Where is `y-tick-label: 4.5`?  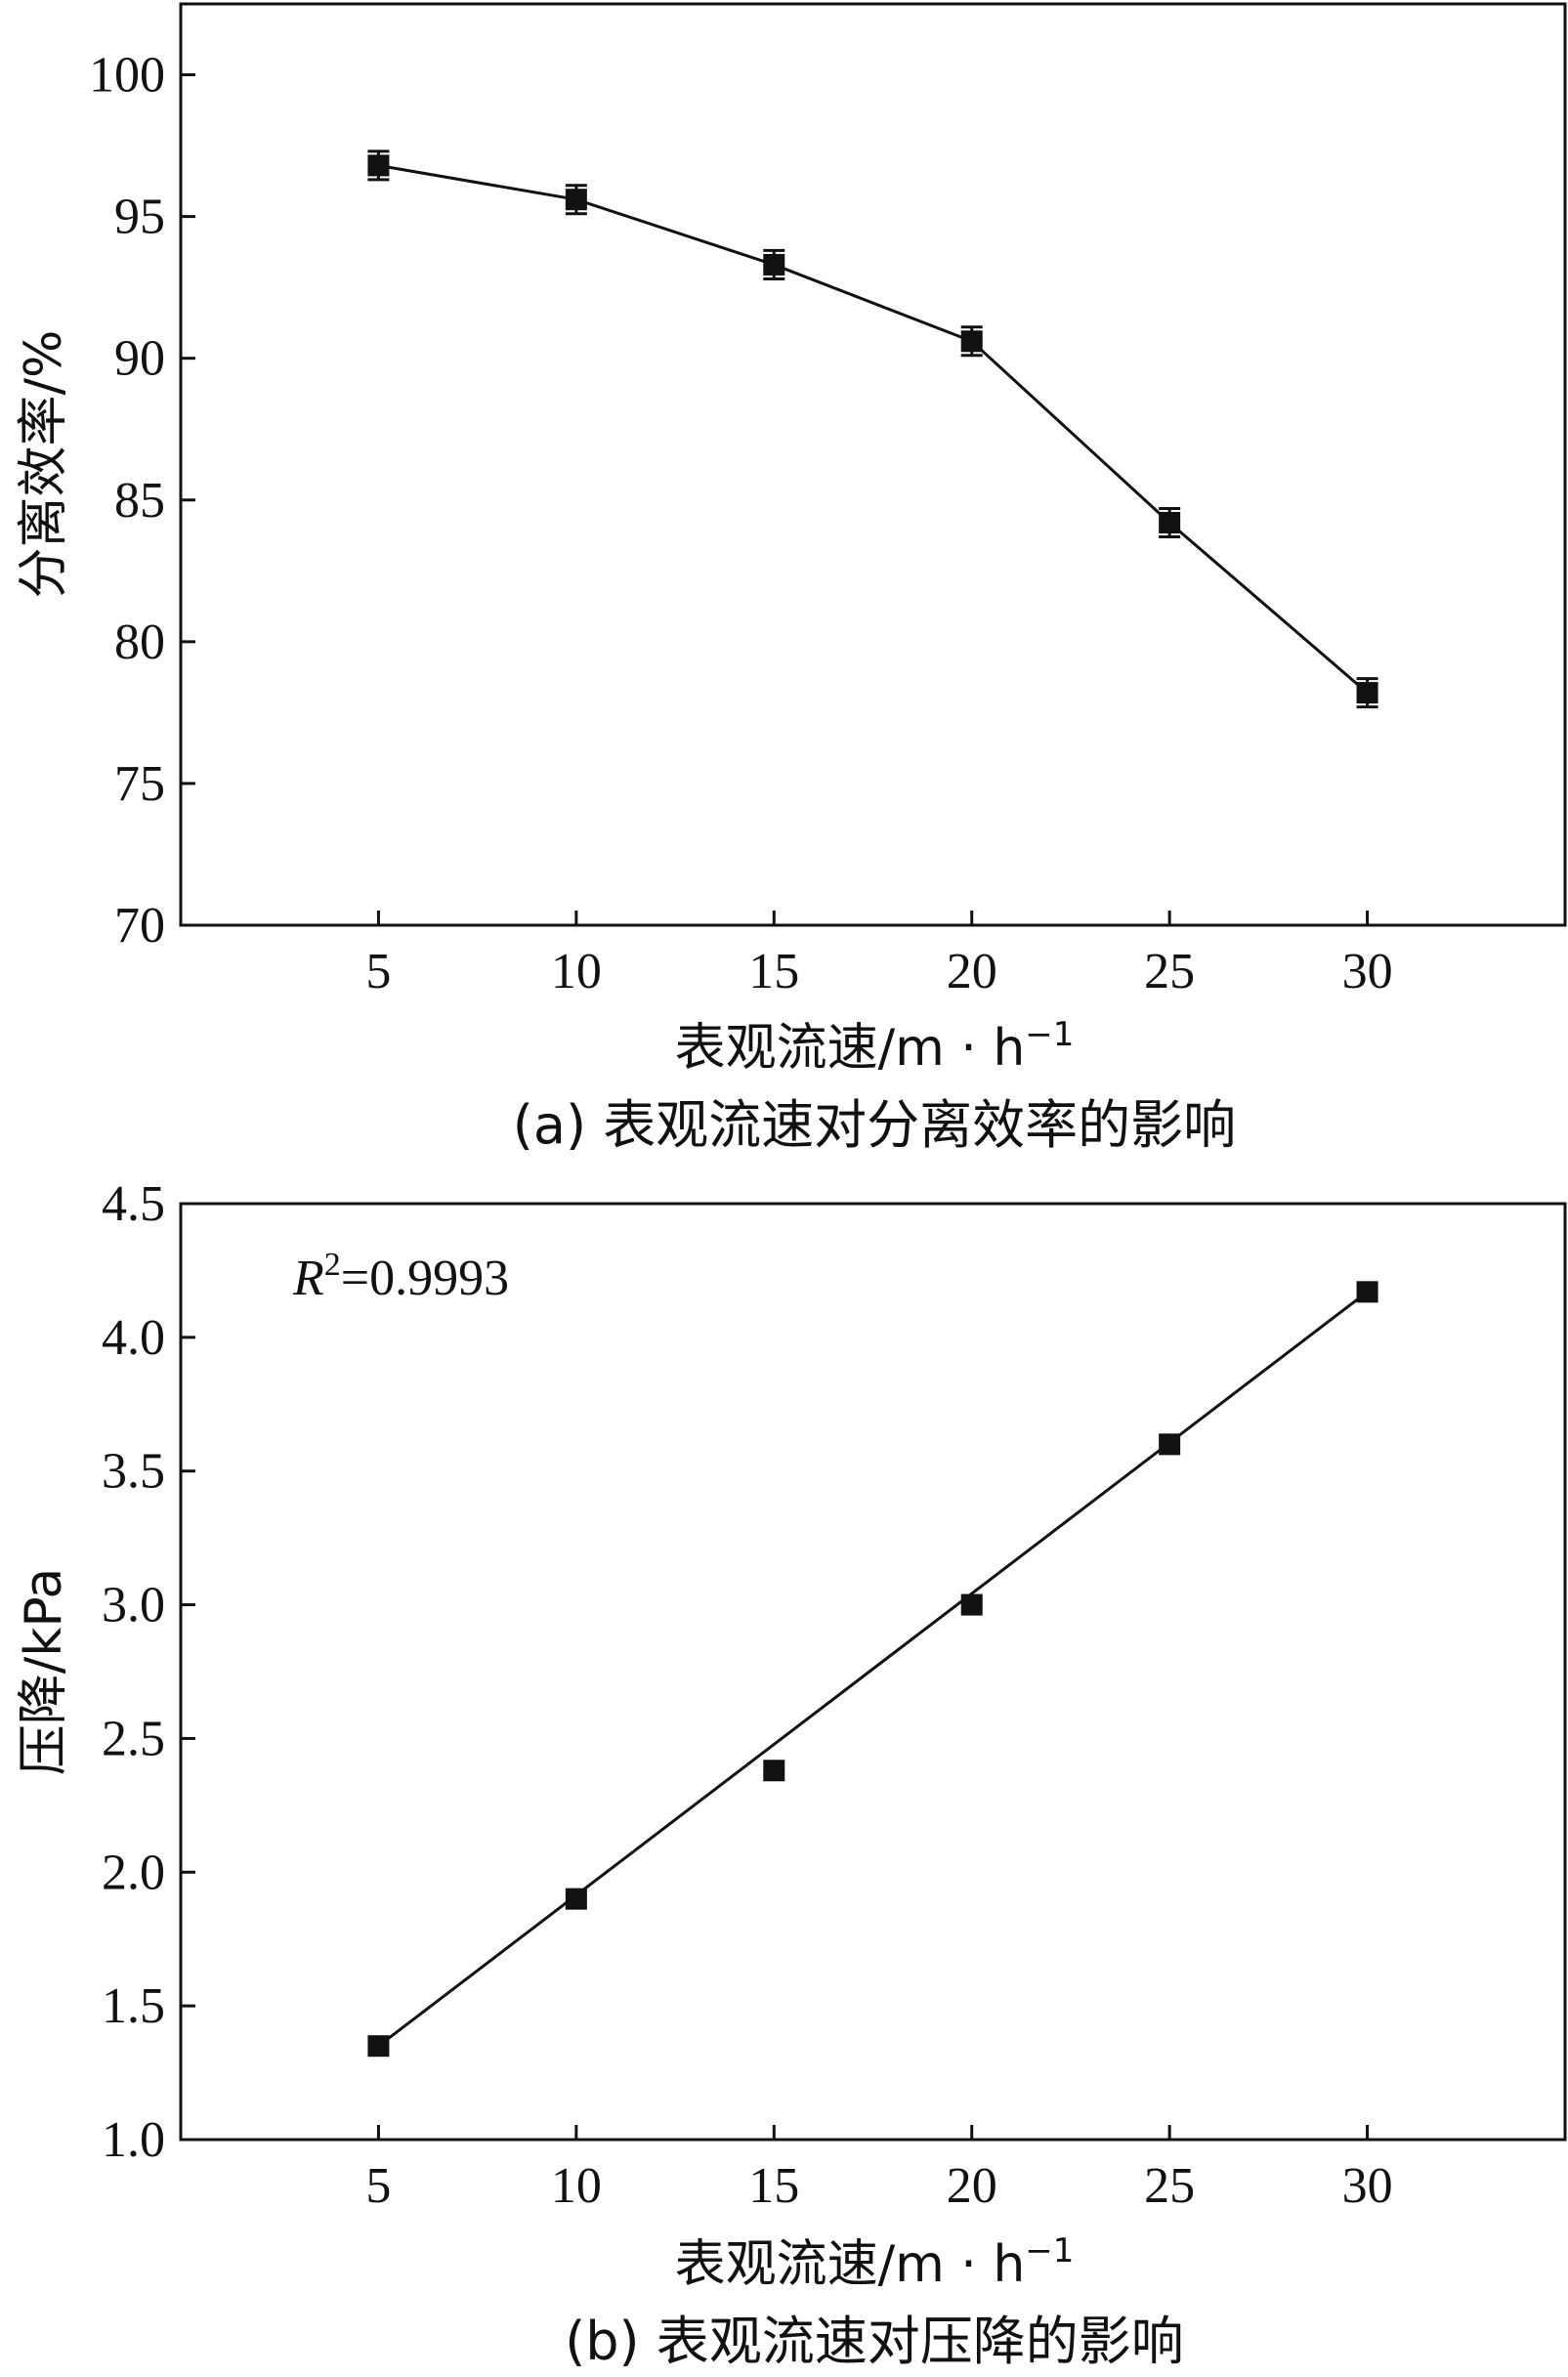
y-tick-label: 4.5 is located at coordinates (133, 1204).